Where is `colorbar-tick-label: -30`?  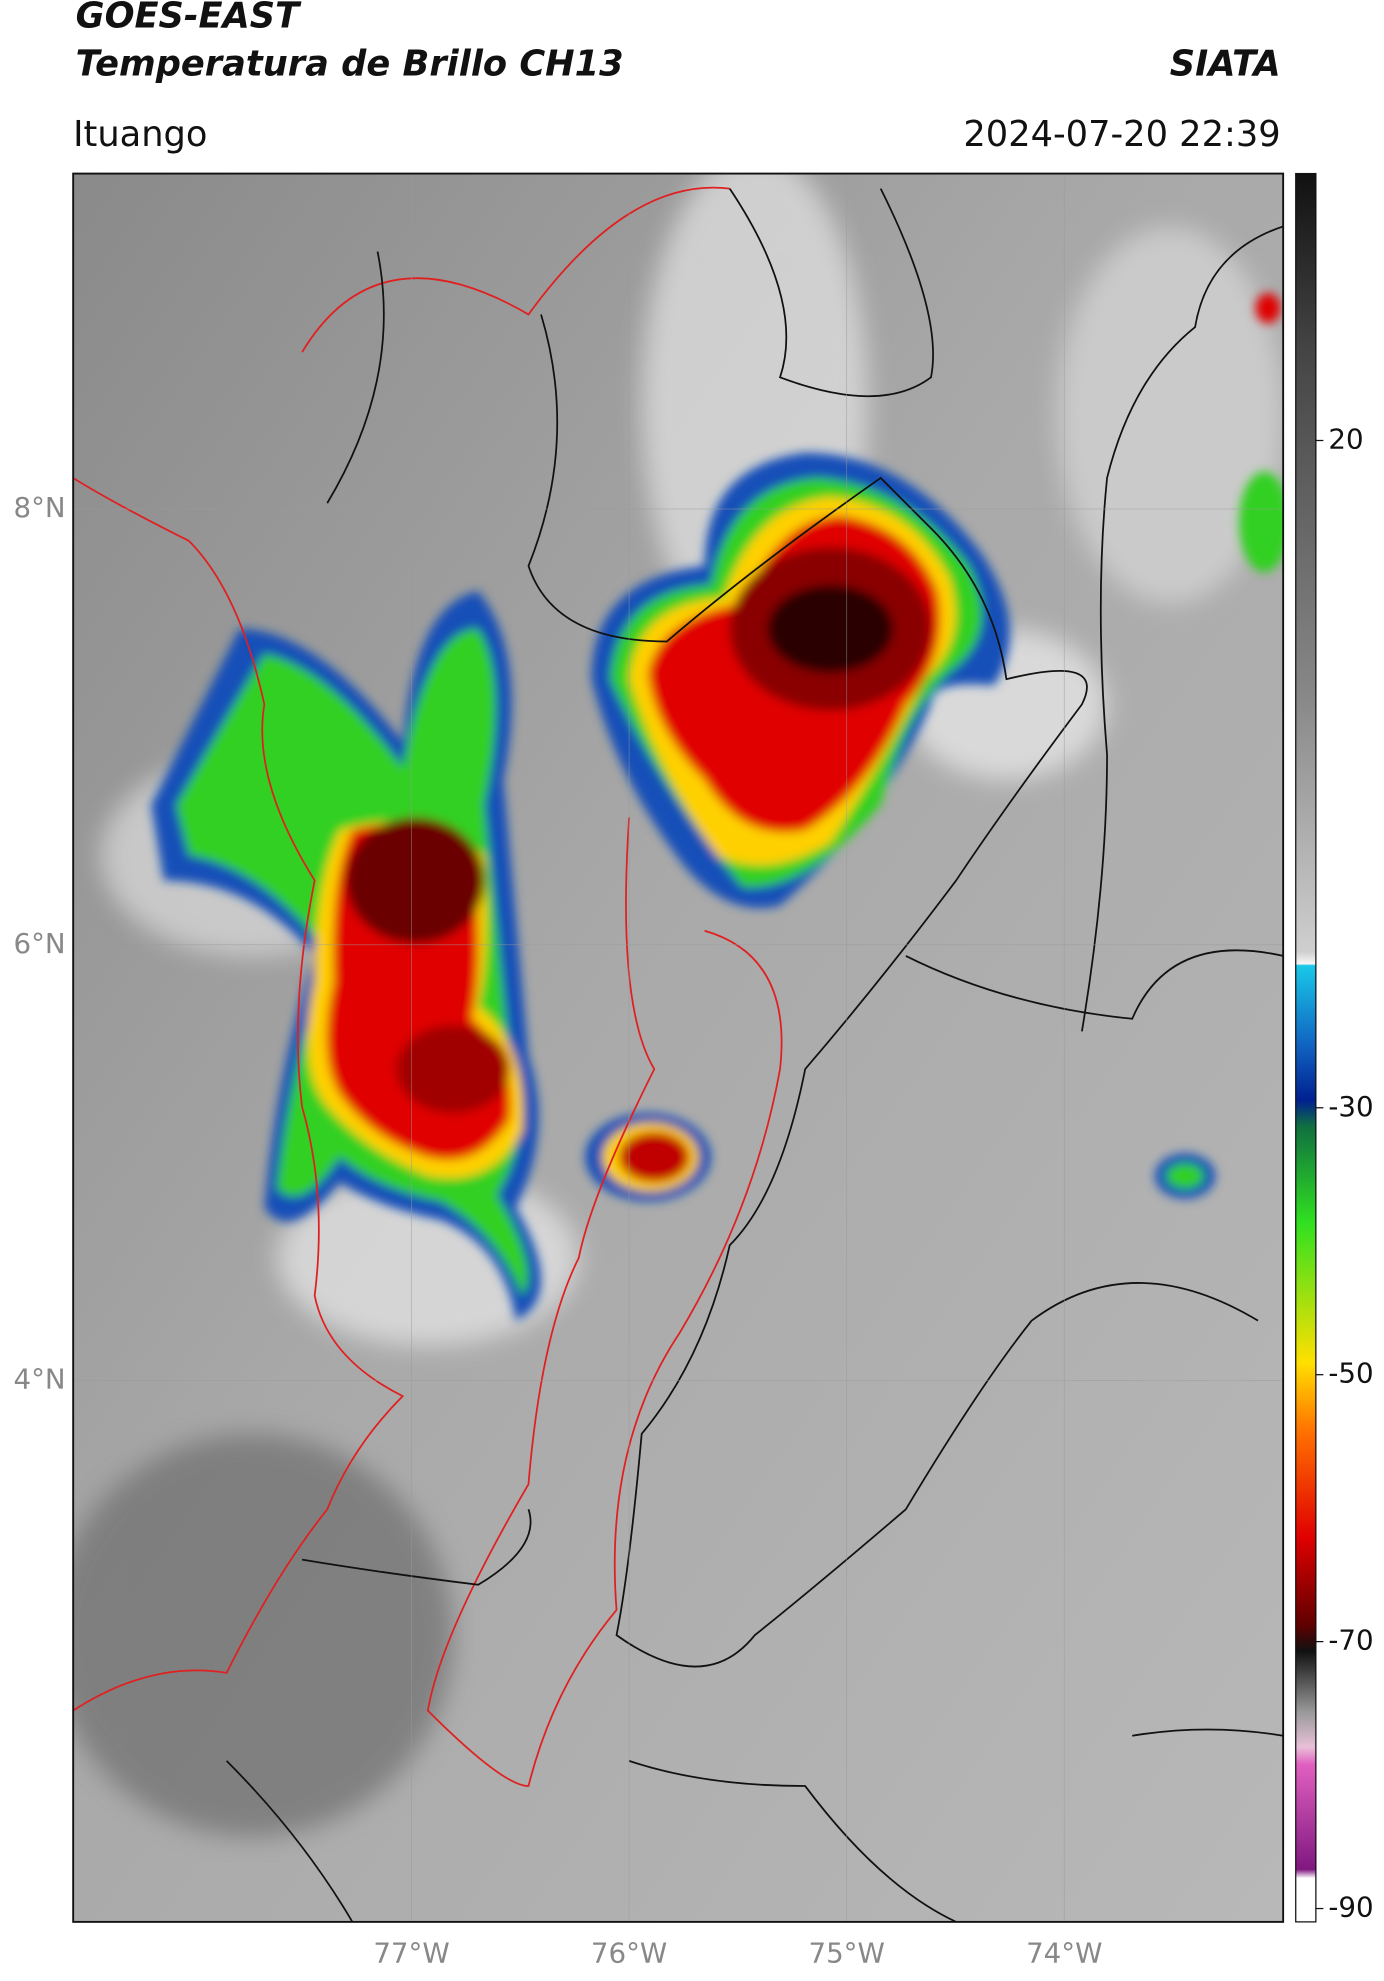 colorbar-tick-label: -30 is located at coordinates (1350, 1106).